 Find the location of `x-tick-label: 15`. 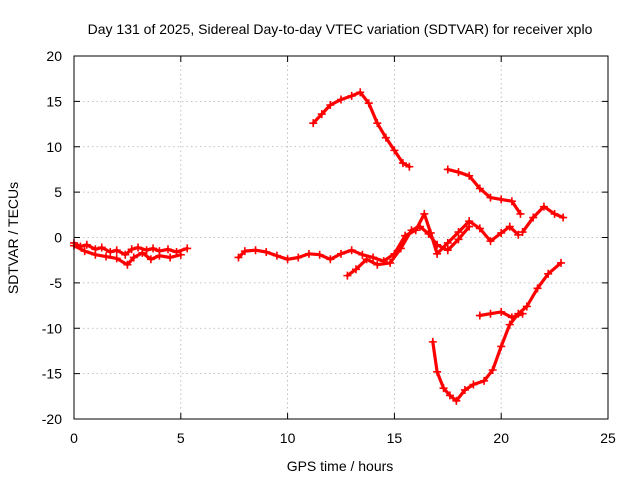

x-tick-label: 15 is located at coordinates (395, 438).